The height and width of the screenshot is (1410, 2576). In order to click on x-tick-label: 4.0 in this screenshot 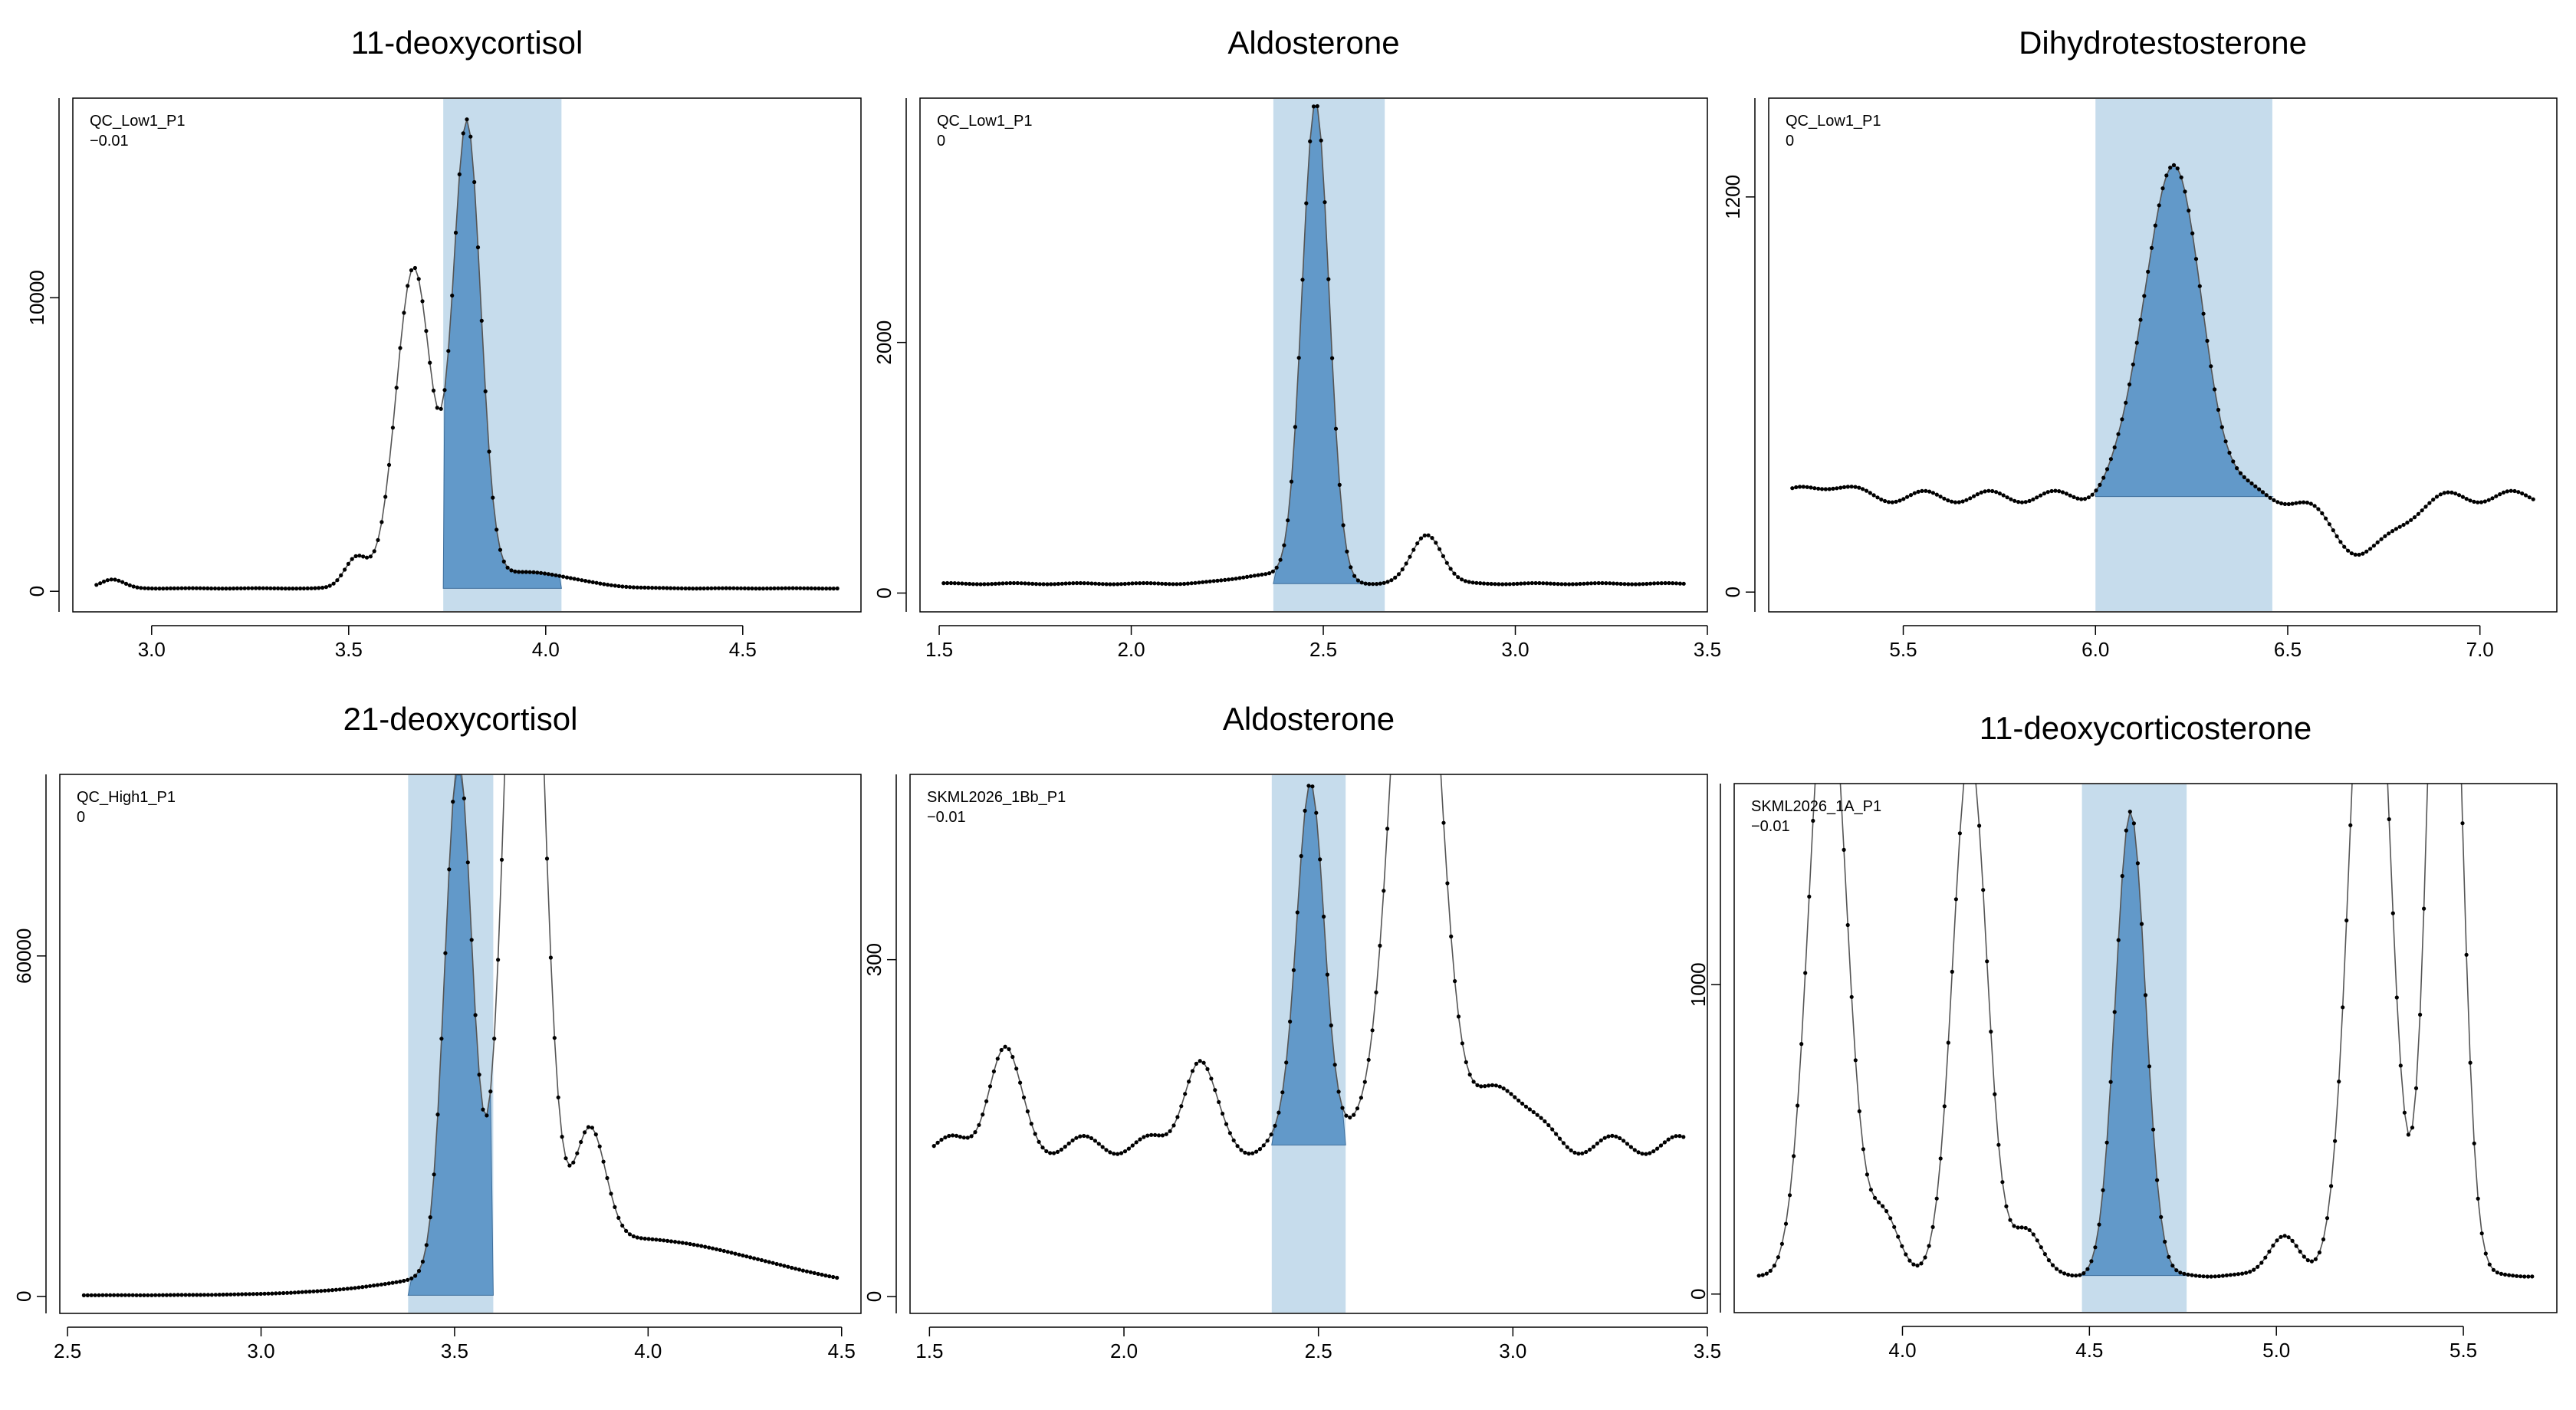, I will do `click(648, 1350)`.